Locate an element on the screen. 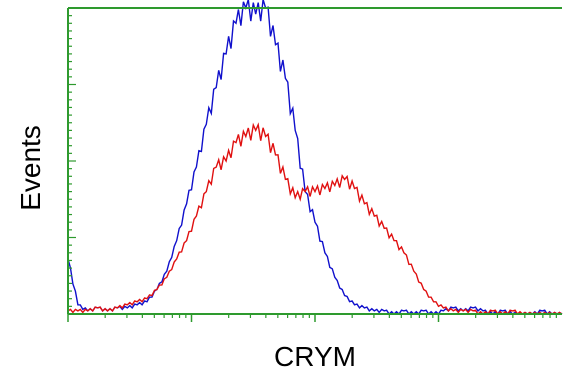 The image size is (564, 376). y-axis-title: Events is located at coordinates (30, 168).